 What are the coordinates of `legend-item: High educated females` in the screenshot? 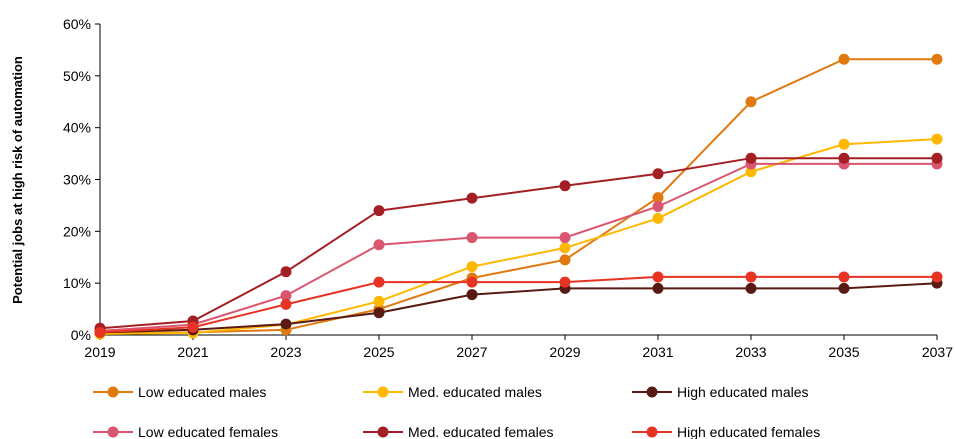 It's located at (726, 431).